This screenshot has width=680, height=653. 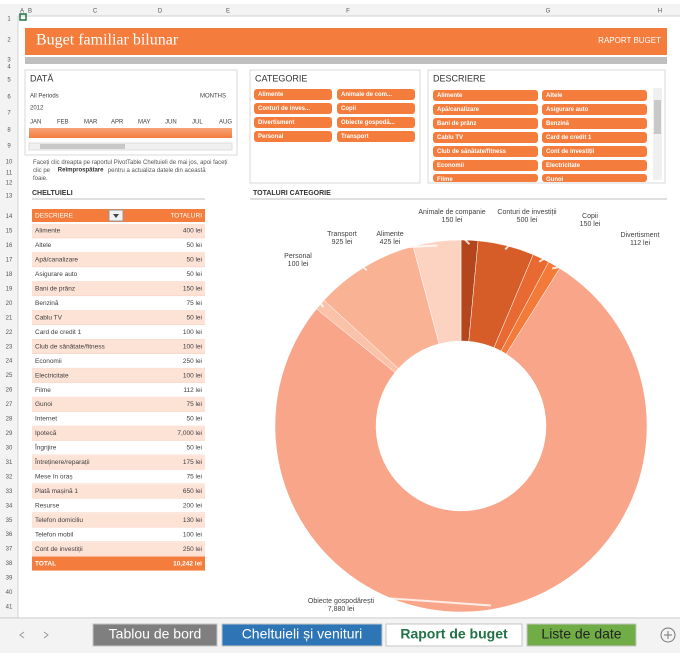 I want to click on cell: 130 lei, so click(x=192, y=520).